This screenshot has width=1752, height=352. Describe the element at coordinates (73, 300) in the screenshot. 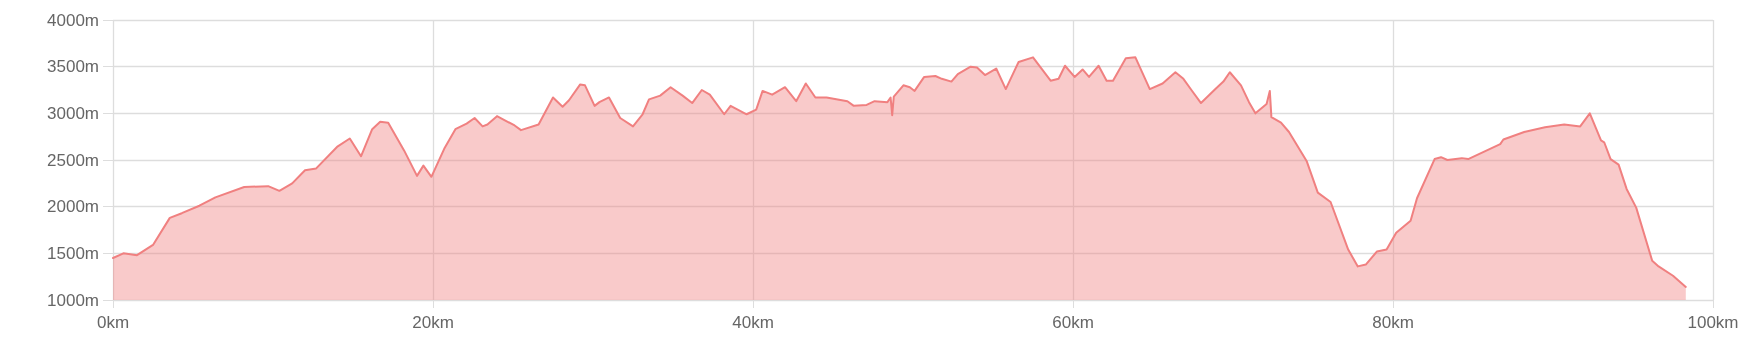

I see `y-tick-label: 1000m` at that location.